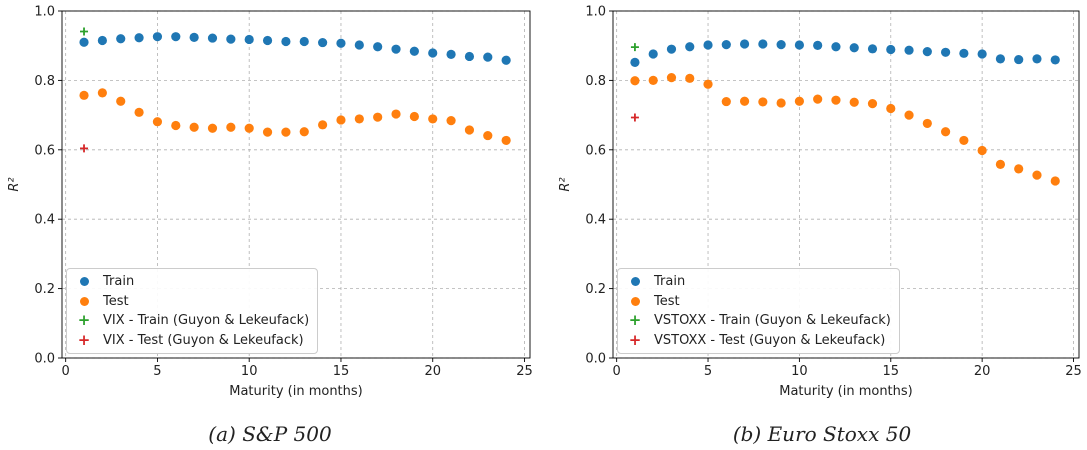  Describe the element at coordinates (432, 371) in the screenshot. I see `x-tick-label: 20` at that location.